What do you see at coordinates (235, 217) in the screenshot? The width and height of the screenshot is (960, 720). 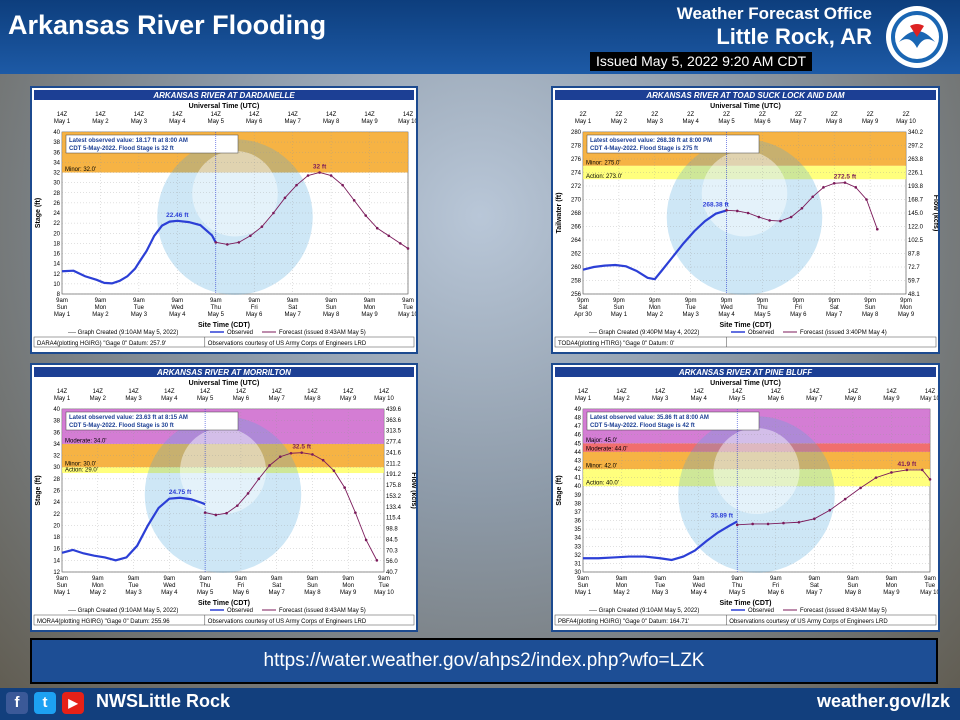 I see `noaa-watermark-icon` at bounding box center [235, 217].